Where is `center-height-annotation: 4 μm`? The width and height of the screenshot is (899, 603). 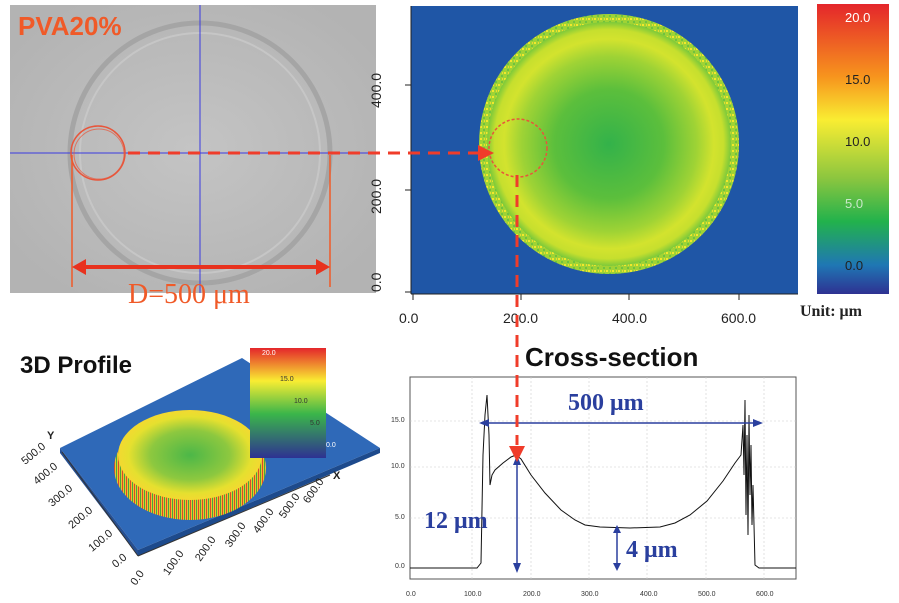
center-height-annotation: 4 μm is located at coordinates (652, 550).